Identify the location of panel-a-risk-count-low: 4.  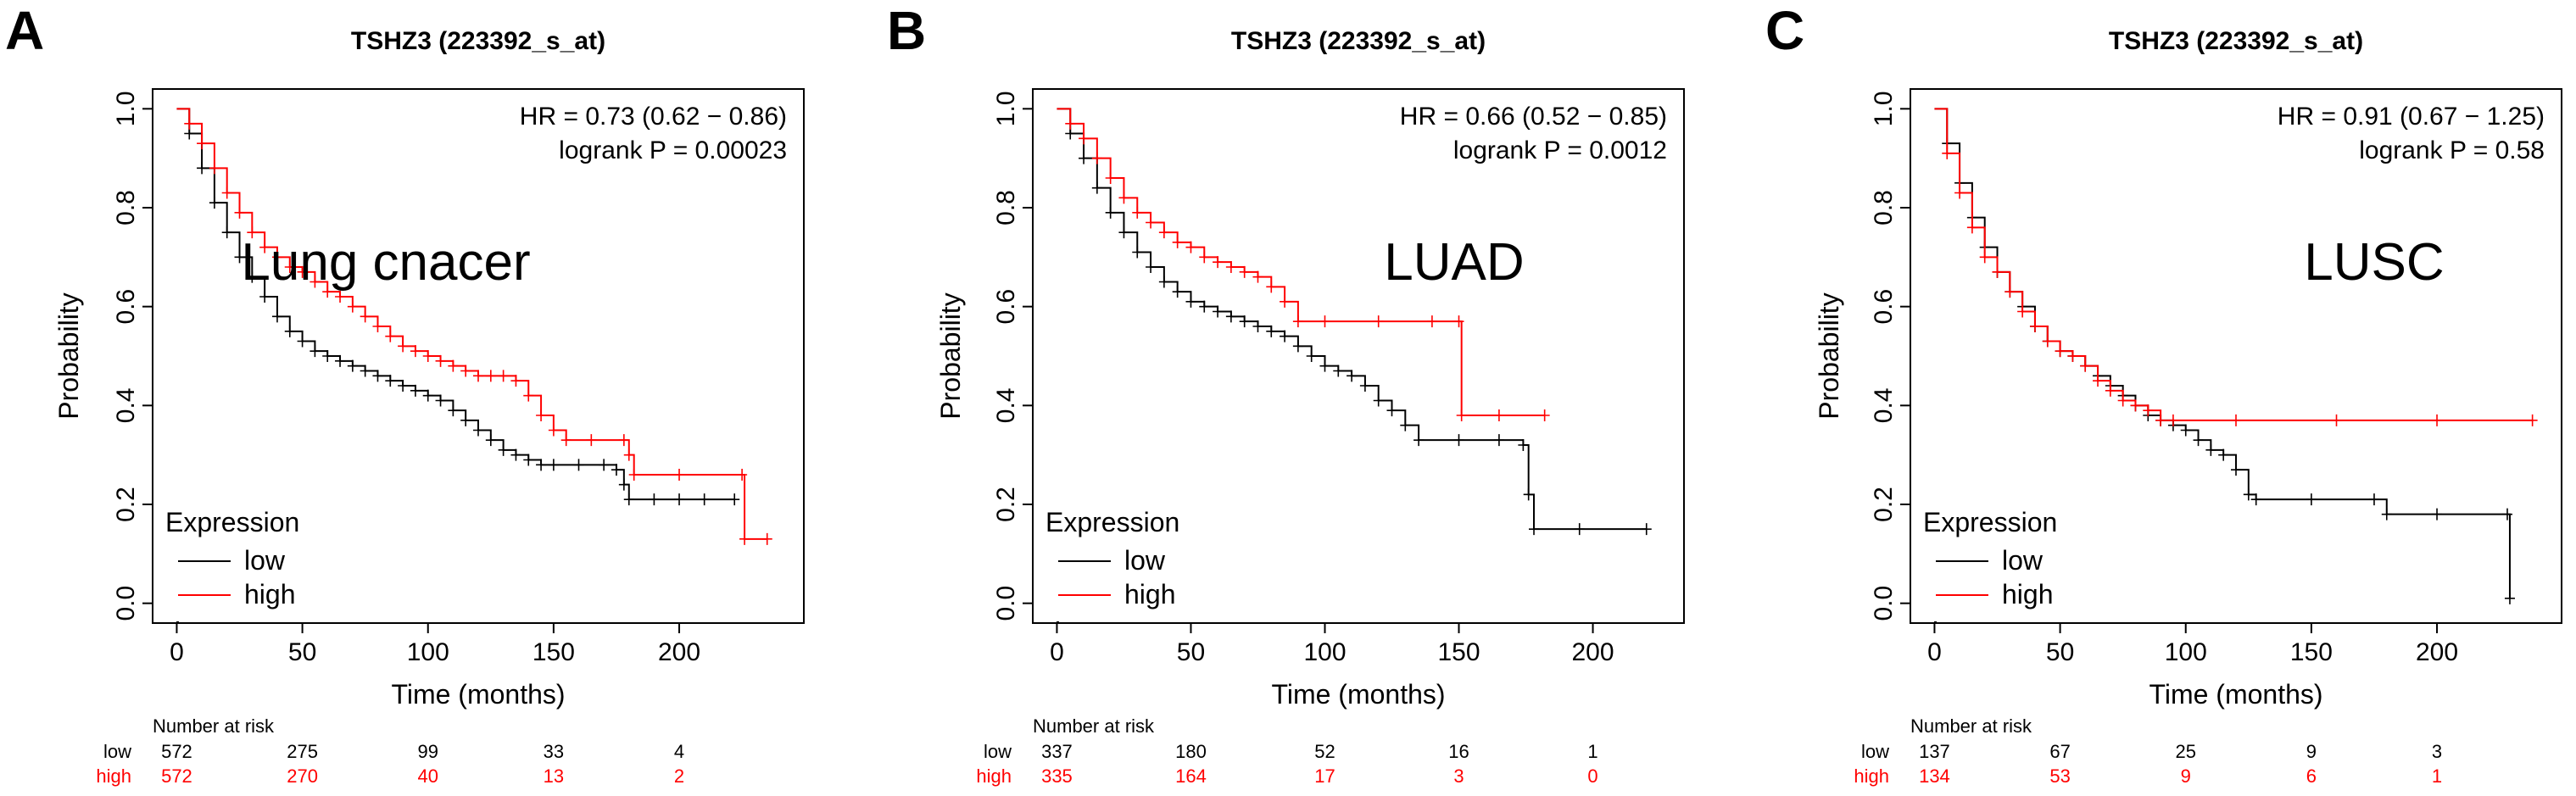
(679, 751).